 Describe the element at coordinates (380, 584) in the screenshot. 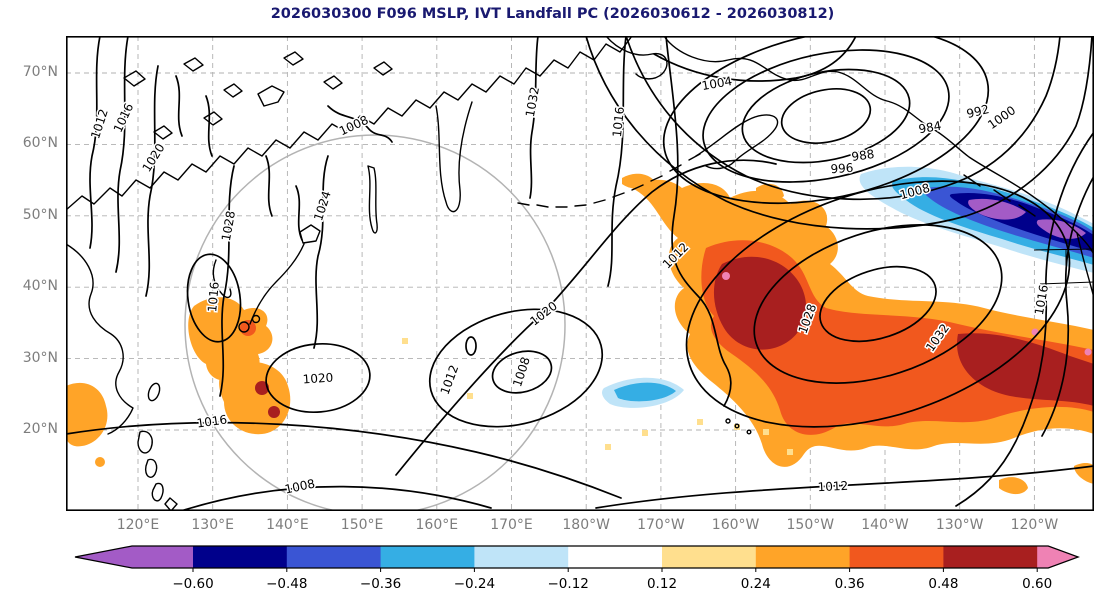

I see `colorbar-tick-label: −0.36` at that location.